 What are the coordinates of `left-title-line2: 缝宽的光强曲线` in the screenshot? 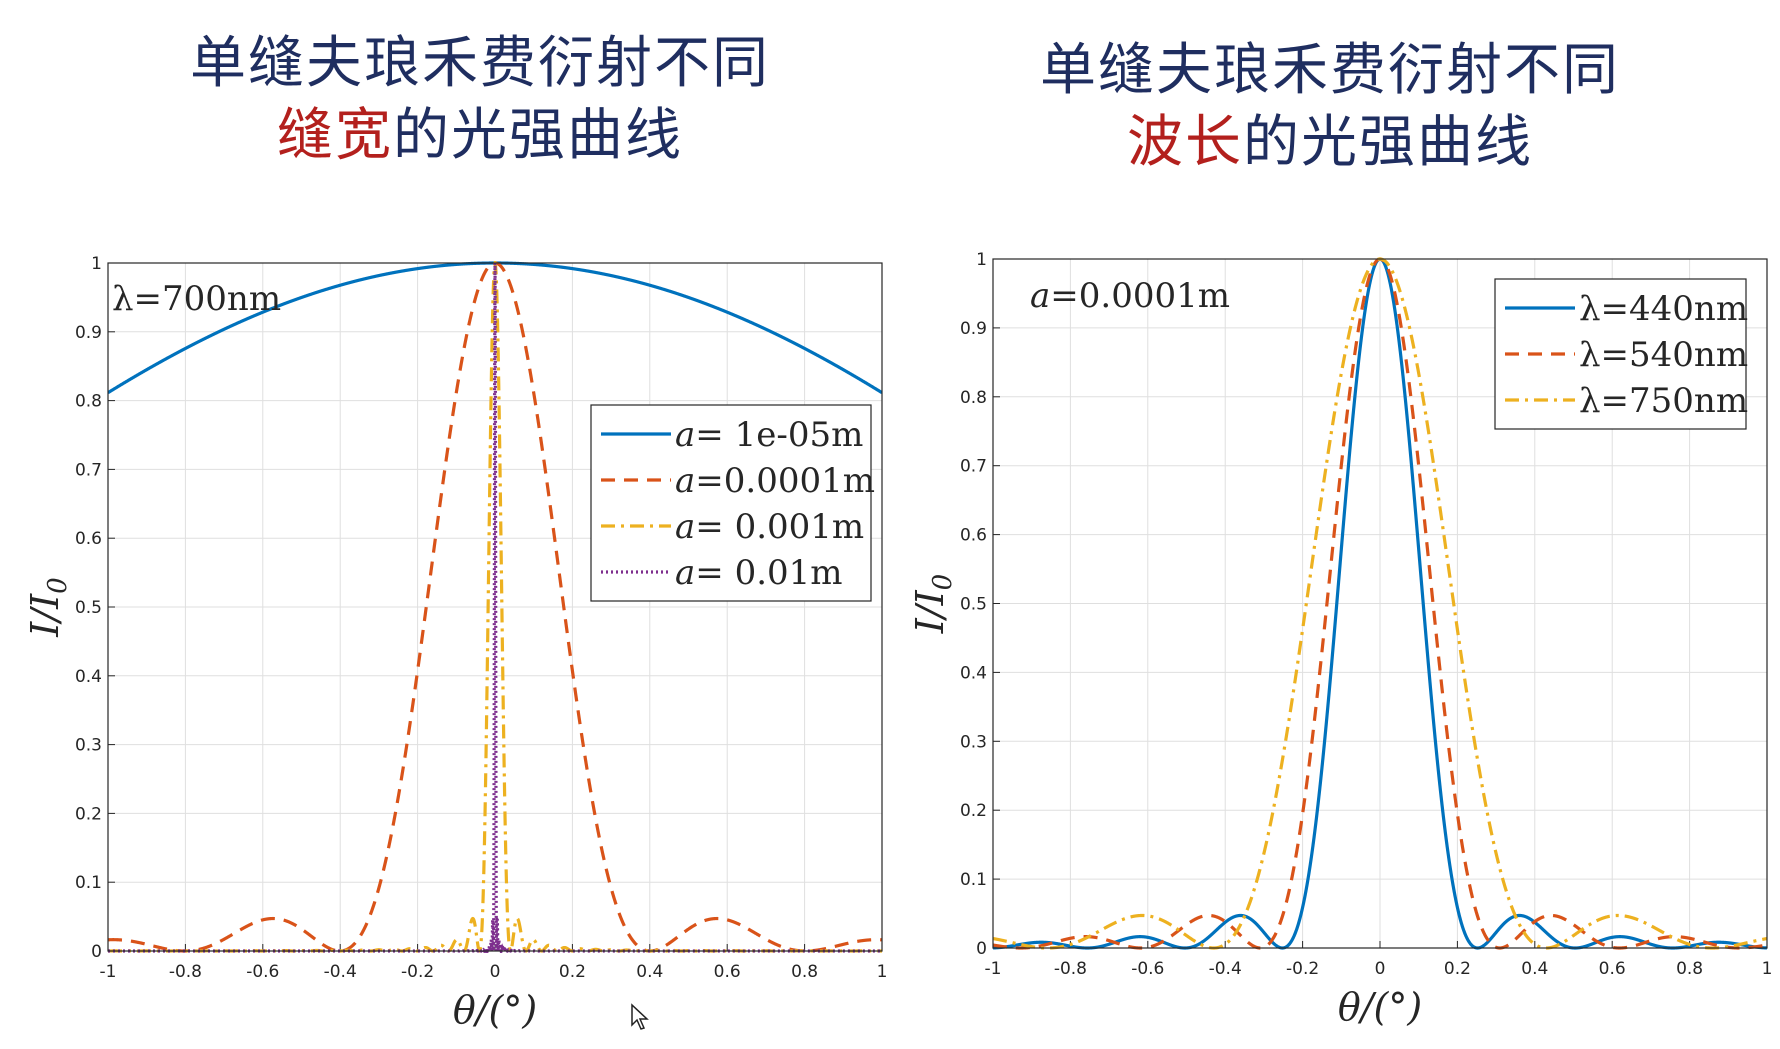 It's located at (480, 136).